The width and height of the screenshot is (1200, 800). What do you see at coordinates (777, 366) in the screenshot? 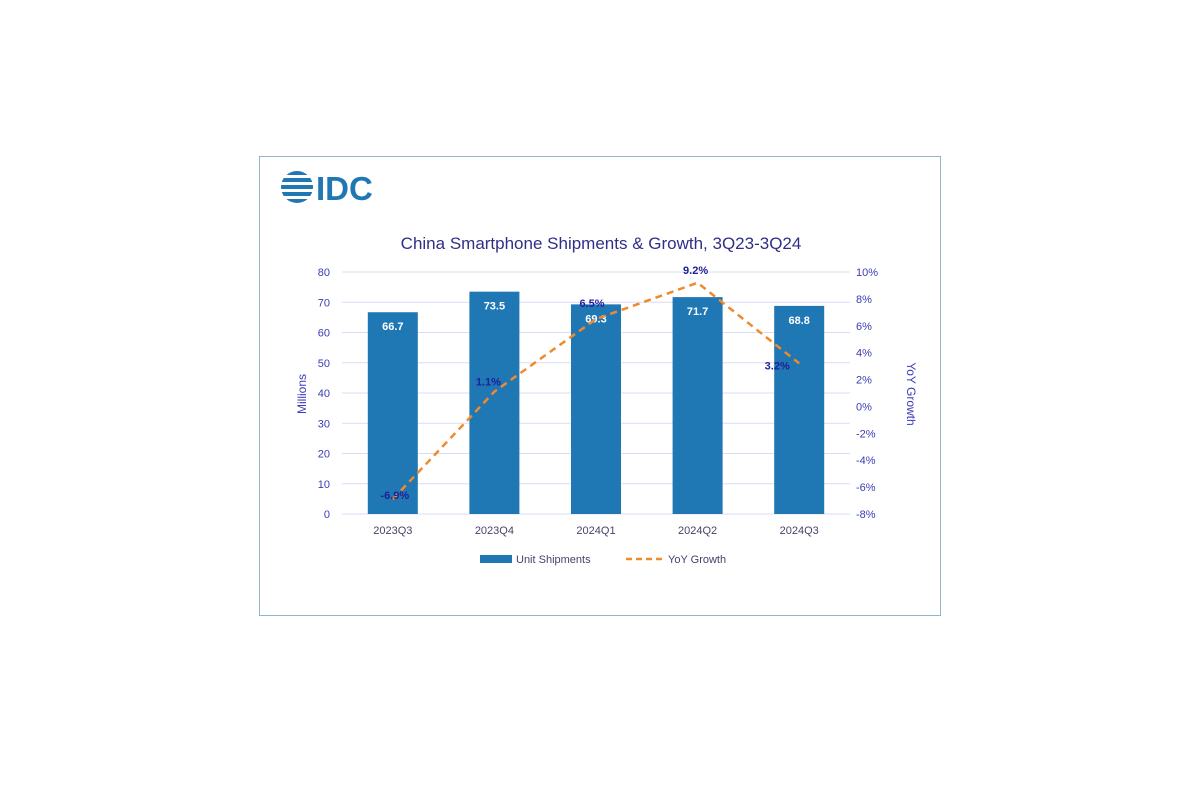
I see `growth-point-label: 3.2%` at bounding box center [777, 366].